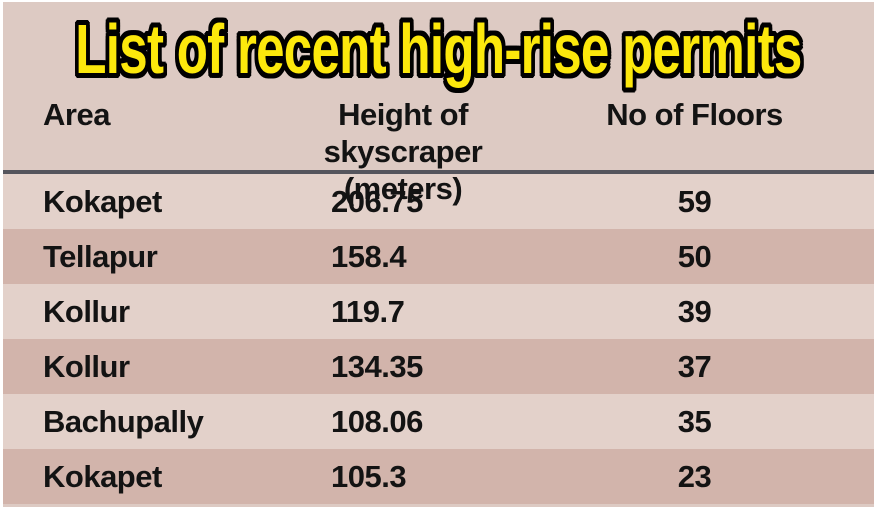  Describe the element at coordinates (369, 476) in the screenshot. I see `cell-height: 105.3` at that location.